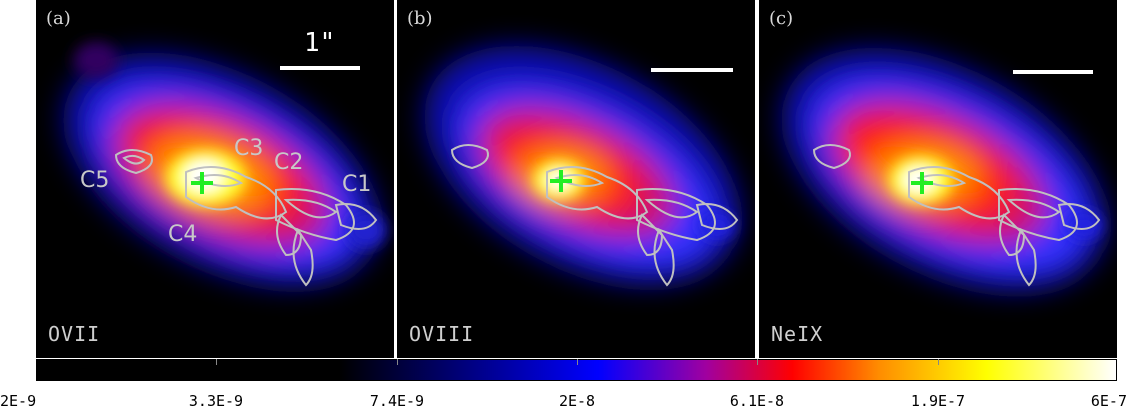  Describe the element at coordinates (1108, 401) in the screenshot. I see `colorbar-tick-label: 6E-7` at that location.